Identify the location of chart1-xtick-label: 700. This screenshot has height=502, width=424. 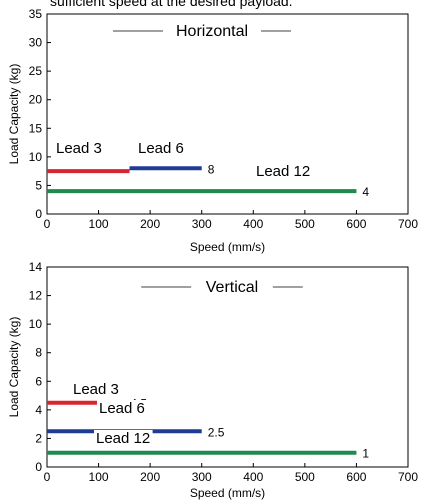
(408, 224).